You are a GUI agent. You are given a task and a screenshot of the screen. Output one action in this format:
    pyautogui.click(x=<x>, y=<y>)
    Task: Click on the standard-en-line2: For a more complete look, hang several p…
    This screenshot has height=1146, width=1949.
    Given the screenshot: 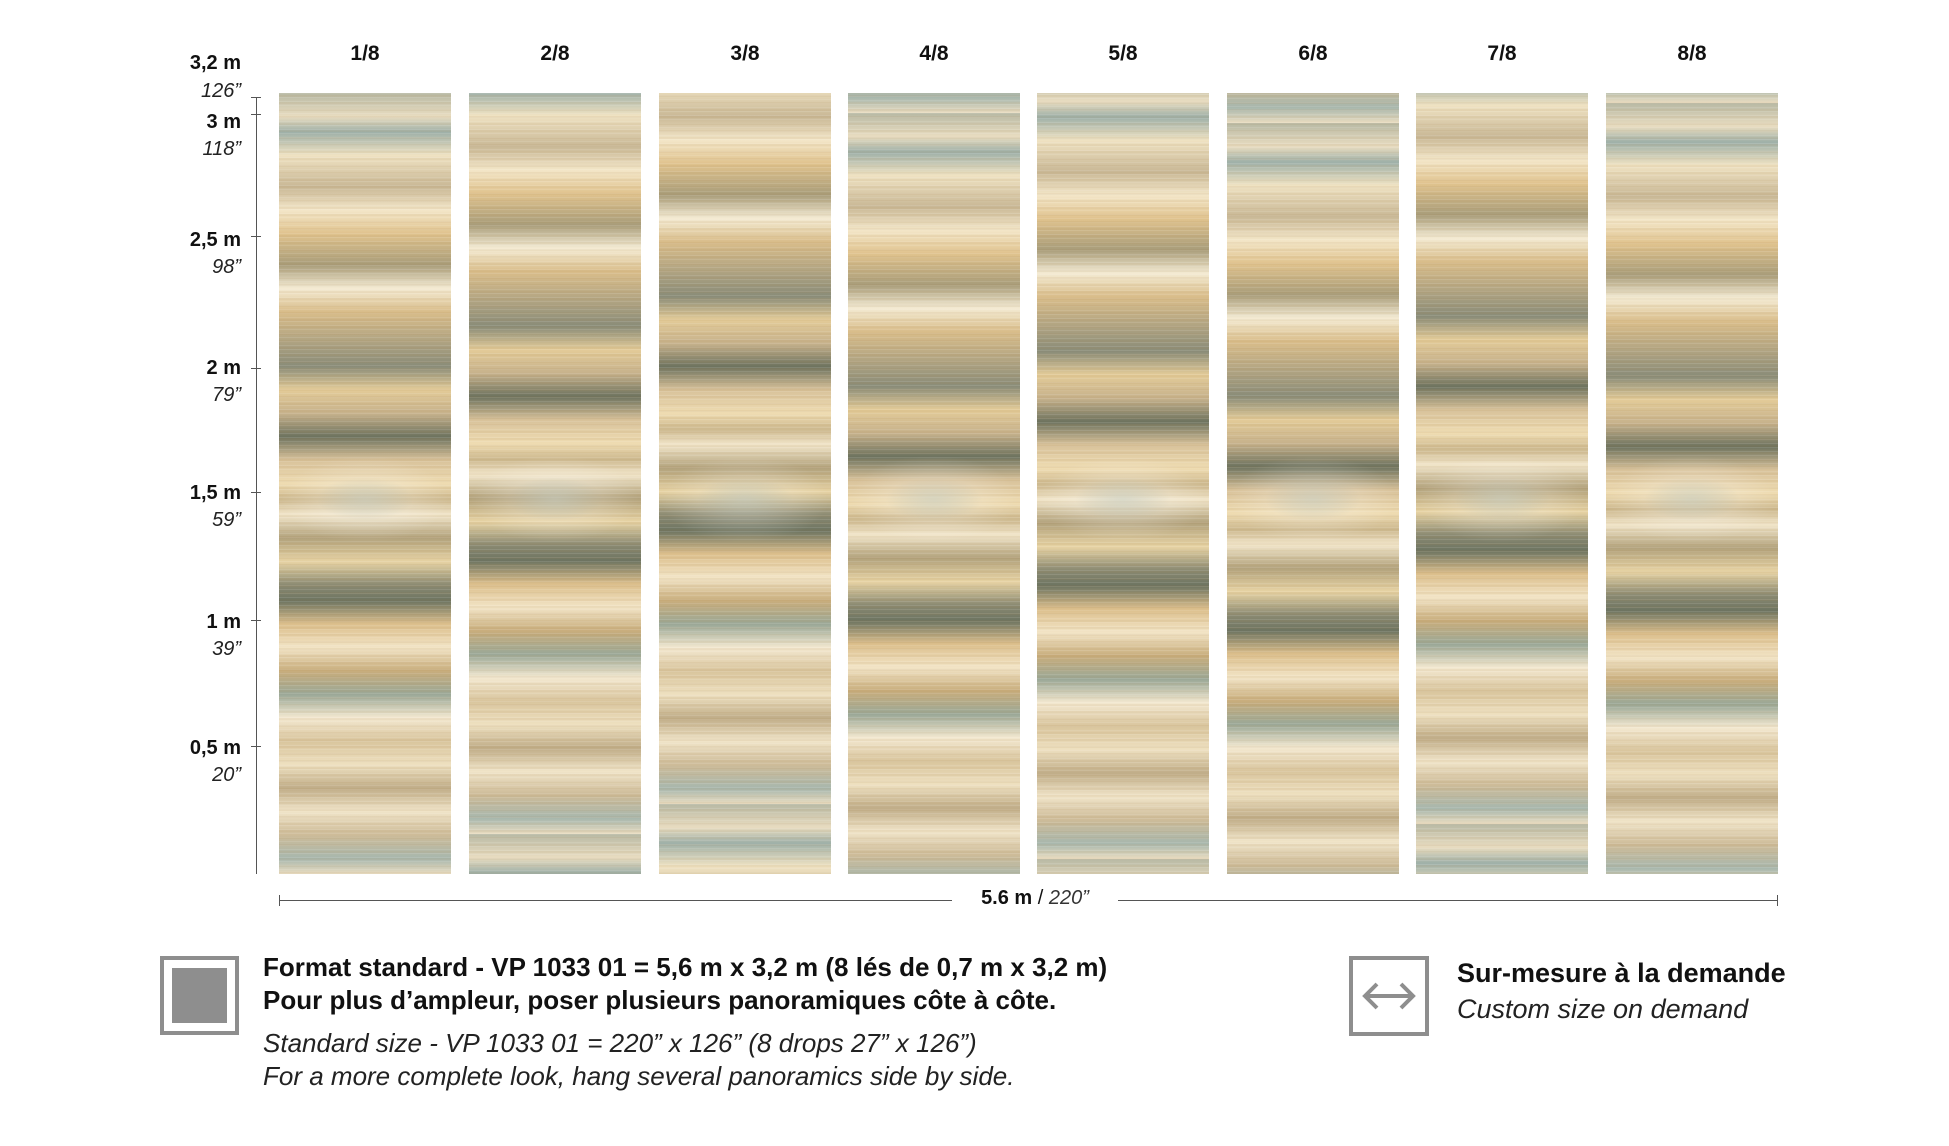 What is the action you would take?
    pyautogui.click(x=639, y=1076)
    